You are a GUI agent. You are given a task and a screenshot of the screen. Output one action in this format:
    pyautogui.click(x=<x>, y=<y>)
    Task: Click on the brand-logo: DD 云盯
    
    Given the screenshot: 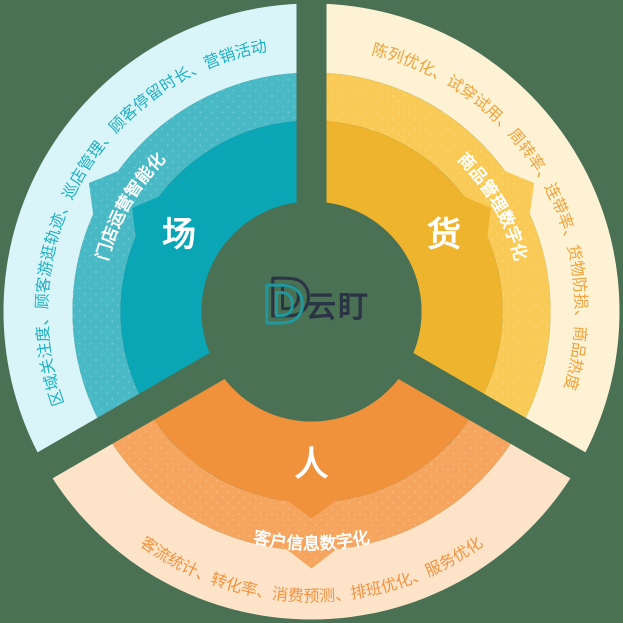 What is the action you would take?
    pyautogui.click(x=315, y=303)
    